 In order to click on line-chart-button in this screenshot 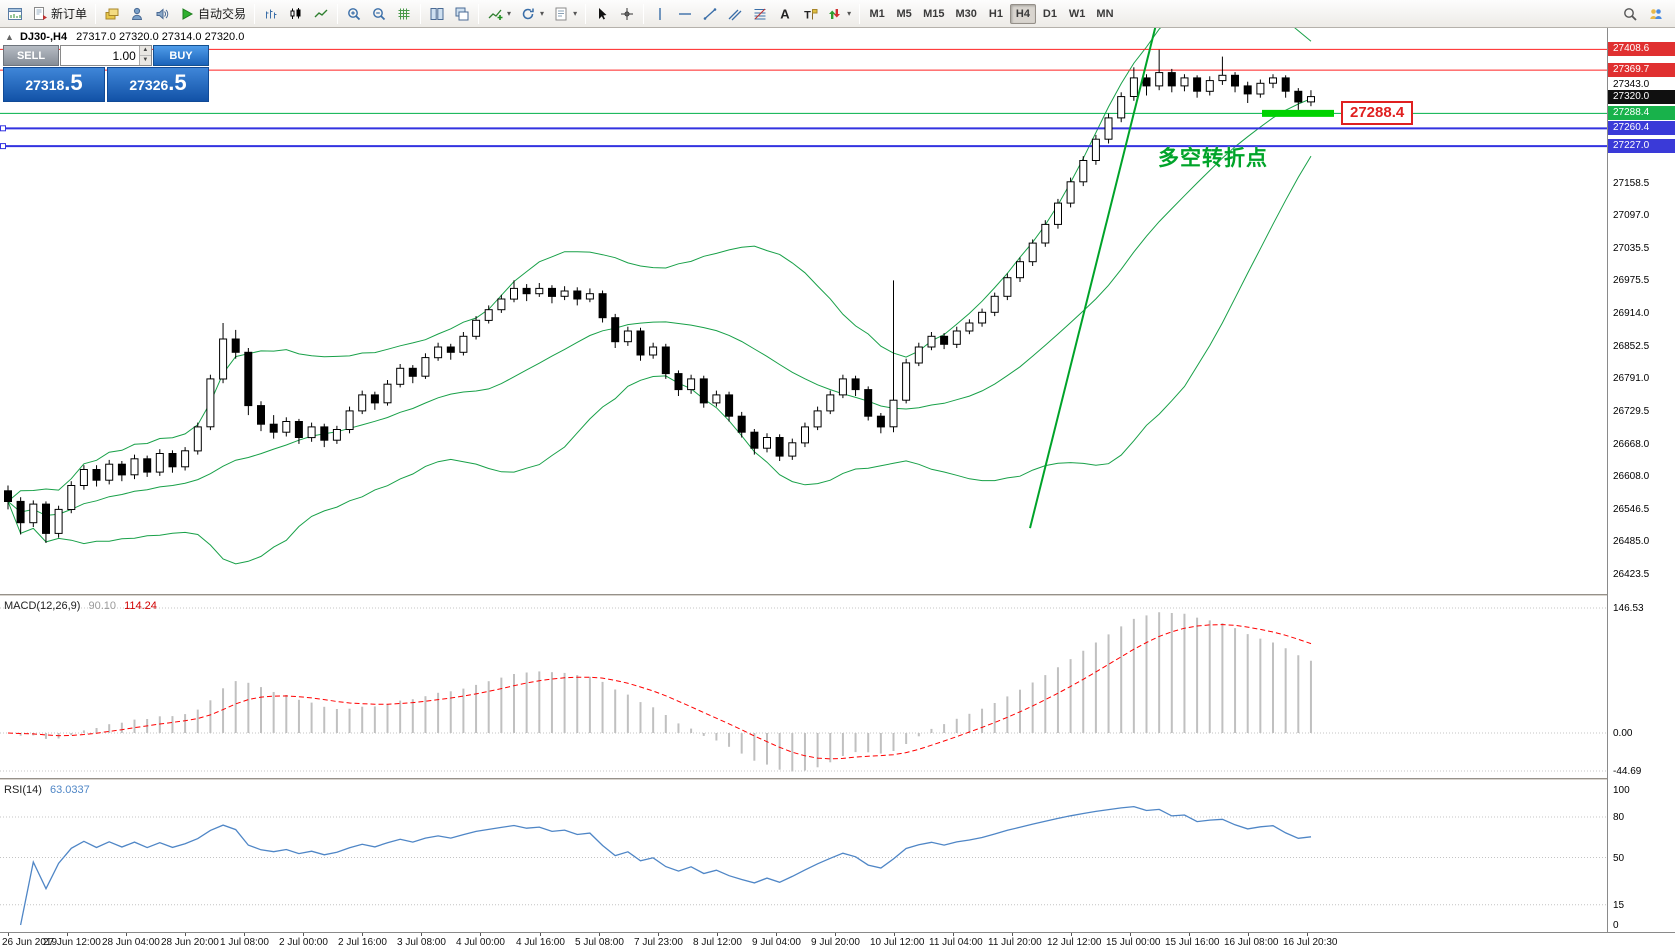, I will do `click(321, 14)`.